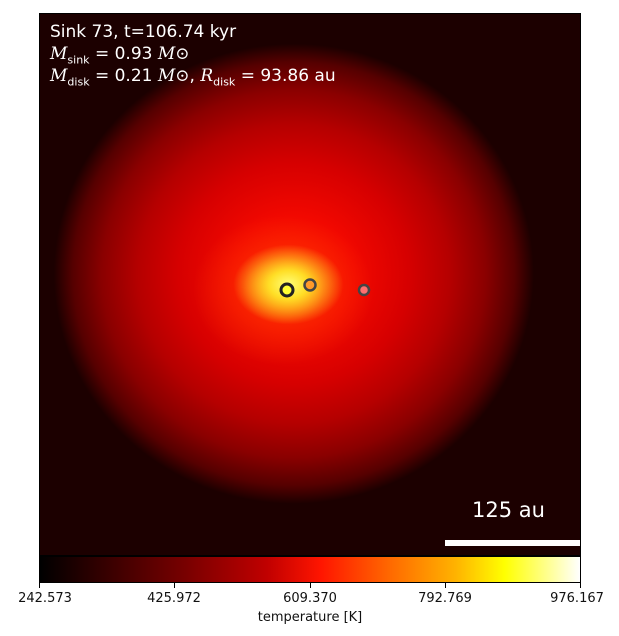 The height and width of the screenshot is (636, 619). What do you see at coordinates (310, 598) in the screenshot?
I see `colorbar-tick-label: 609.370` at bounding box center [310, 598].